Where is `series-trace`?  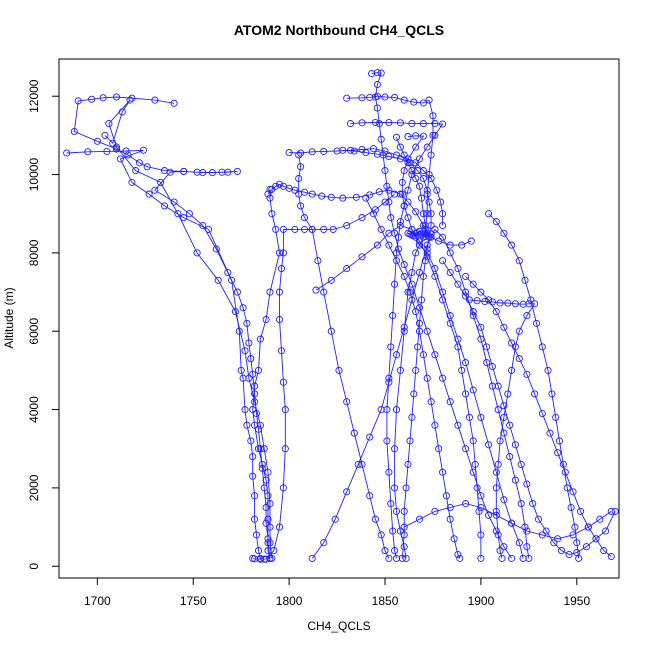 series-trace is located at coordinates (433, 191).